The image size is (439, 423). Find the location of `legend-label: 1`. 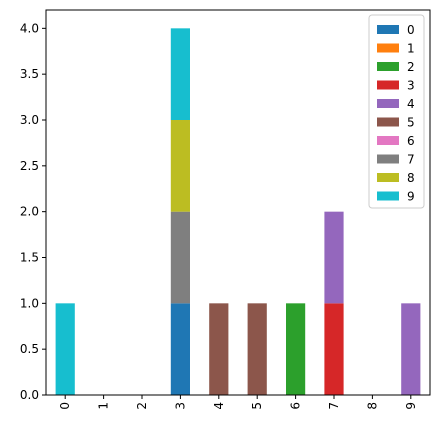

legend-label: 1 is located at coordinates (411, 49).